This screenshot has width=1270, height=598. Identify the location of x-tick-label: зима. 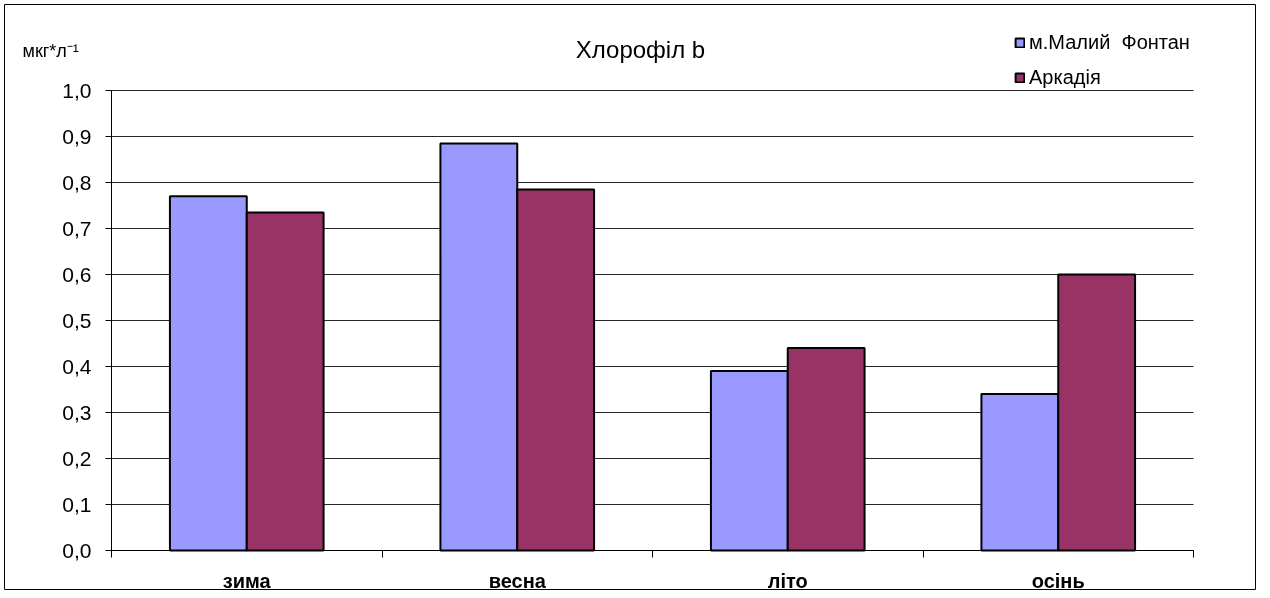
(247, 580).